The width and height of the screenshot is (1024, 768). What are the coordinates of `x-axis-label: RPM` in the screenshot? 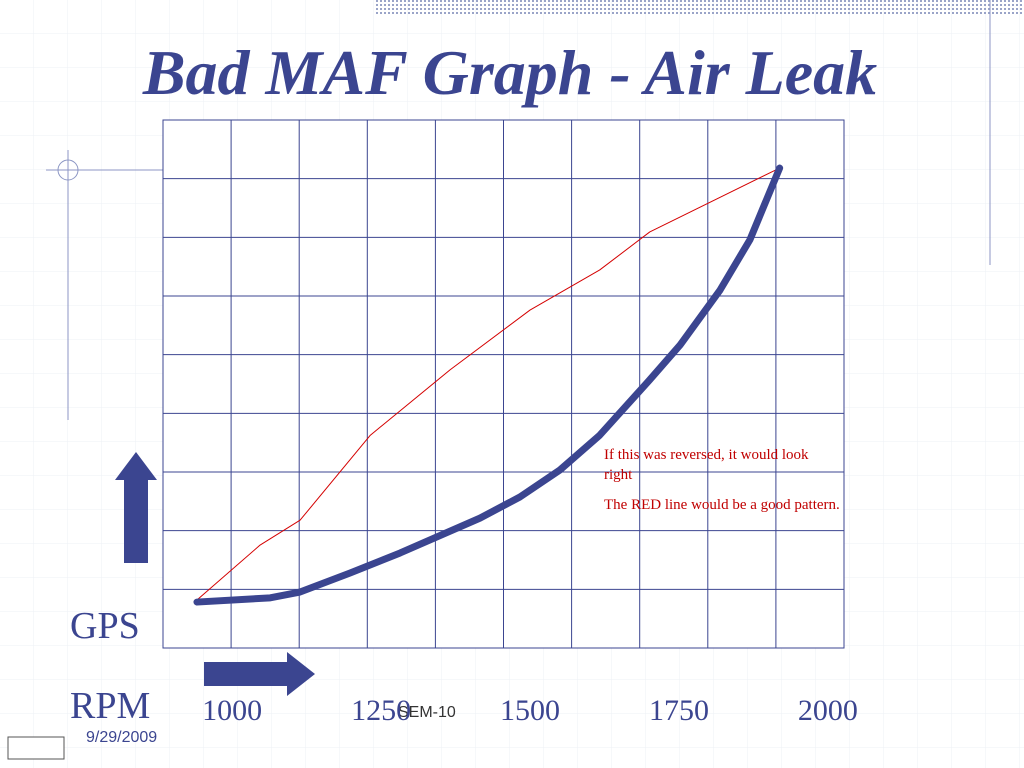 It's located at (110, 706).